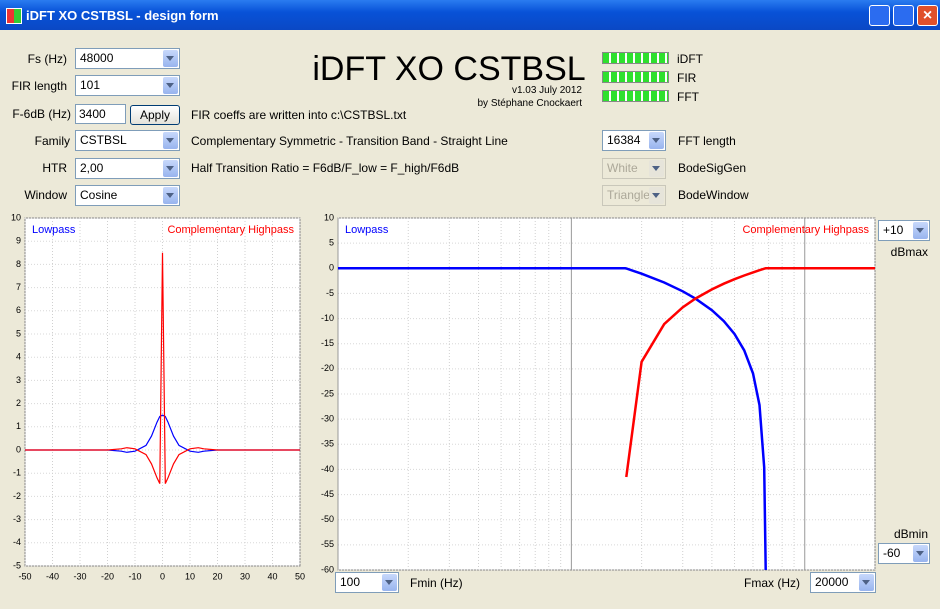  I want to click on x-tick-label: 50, so click(300, 576).